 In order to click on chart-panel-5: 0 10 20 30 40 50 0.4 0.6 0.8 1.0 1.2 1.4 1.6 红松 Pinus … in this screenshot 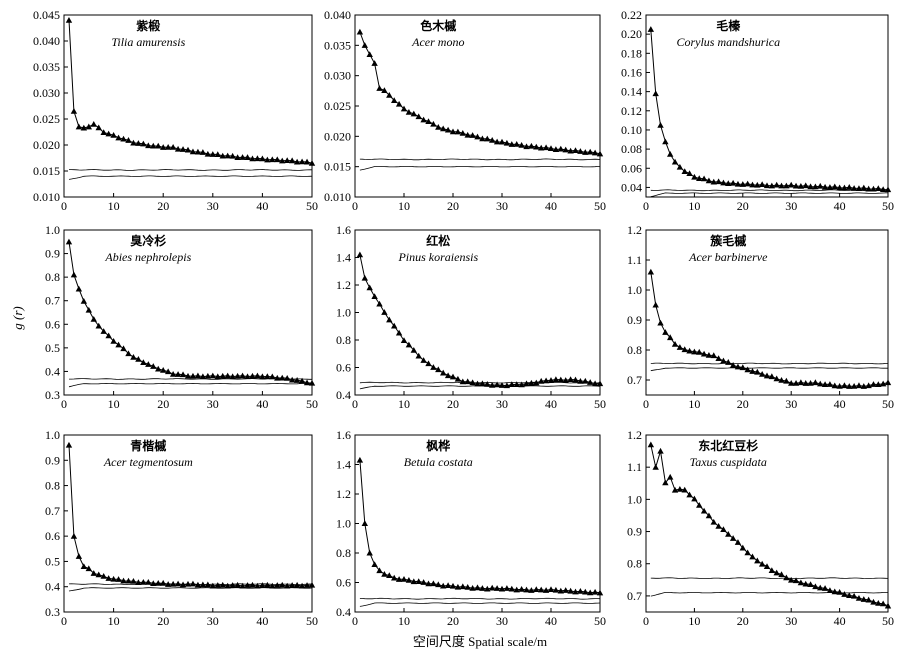, I will do `click(471, 317)`.